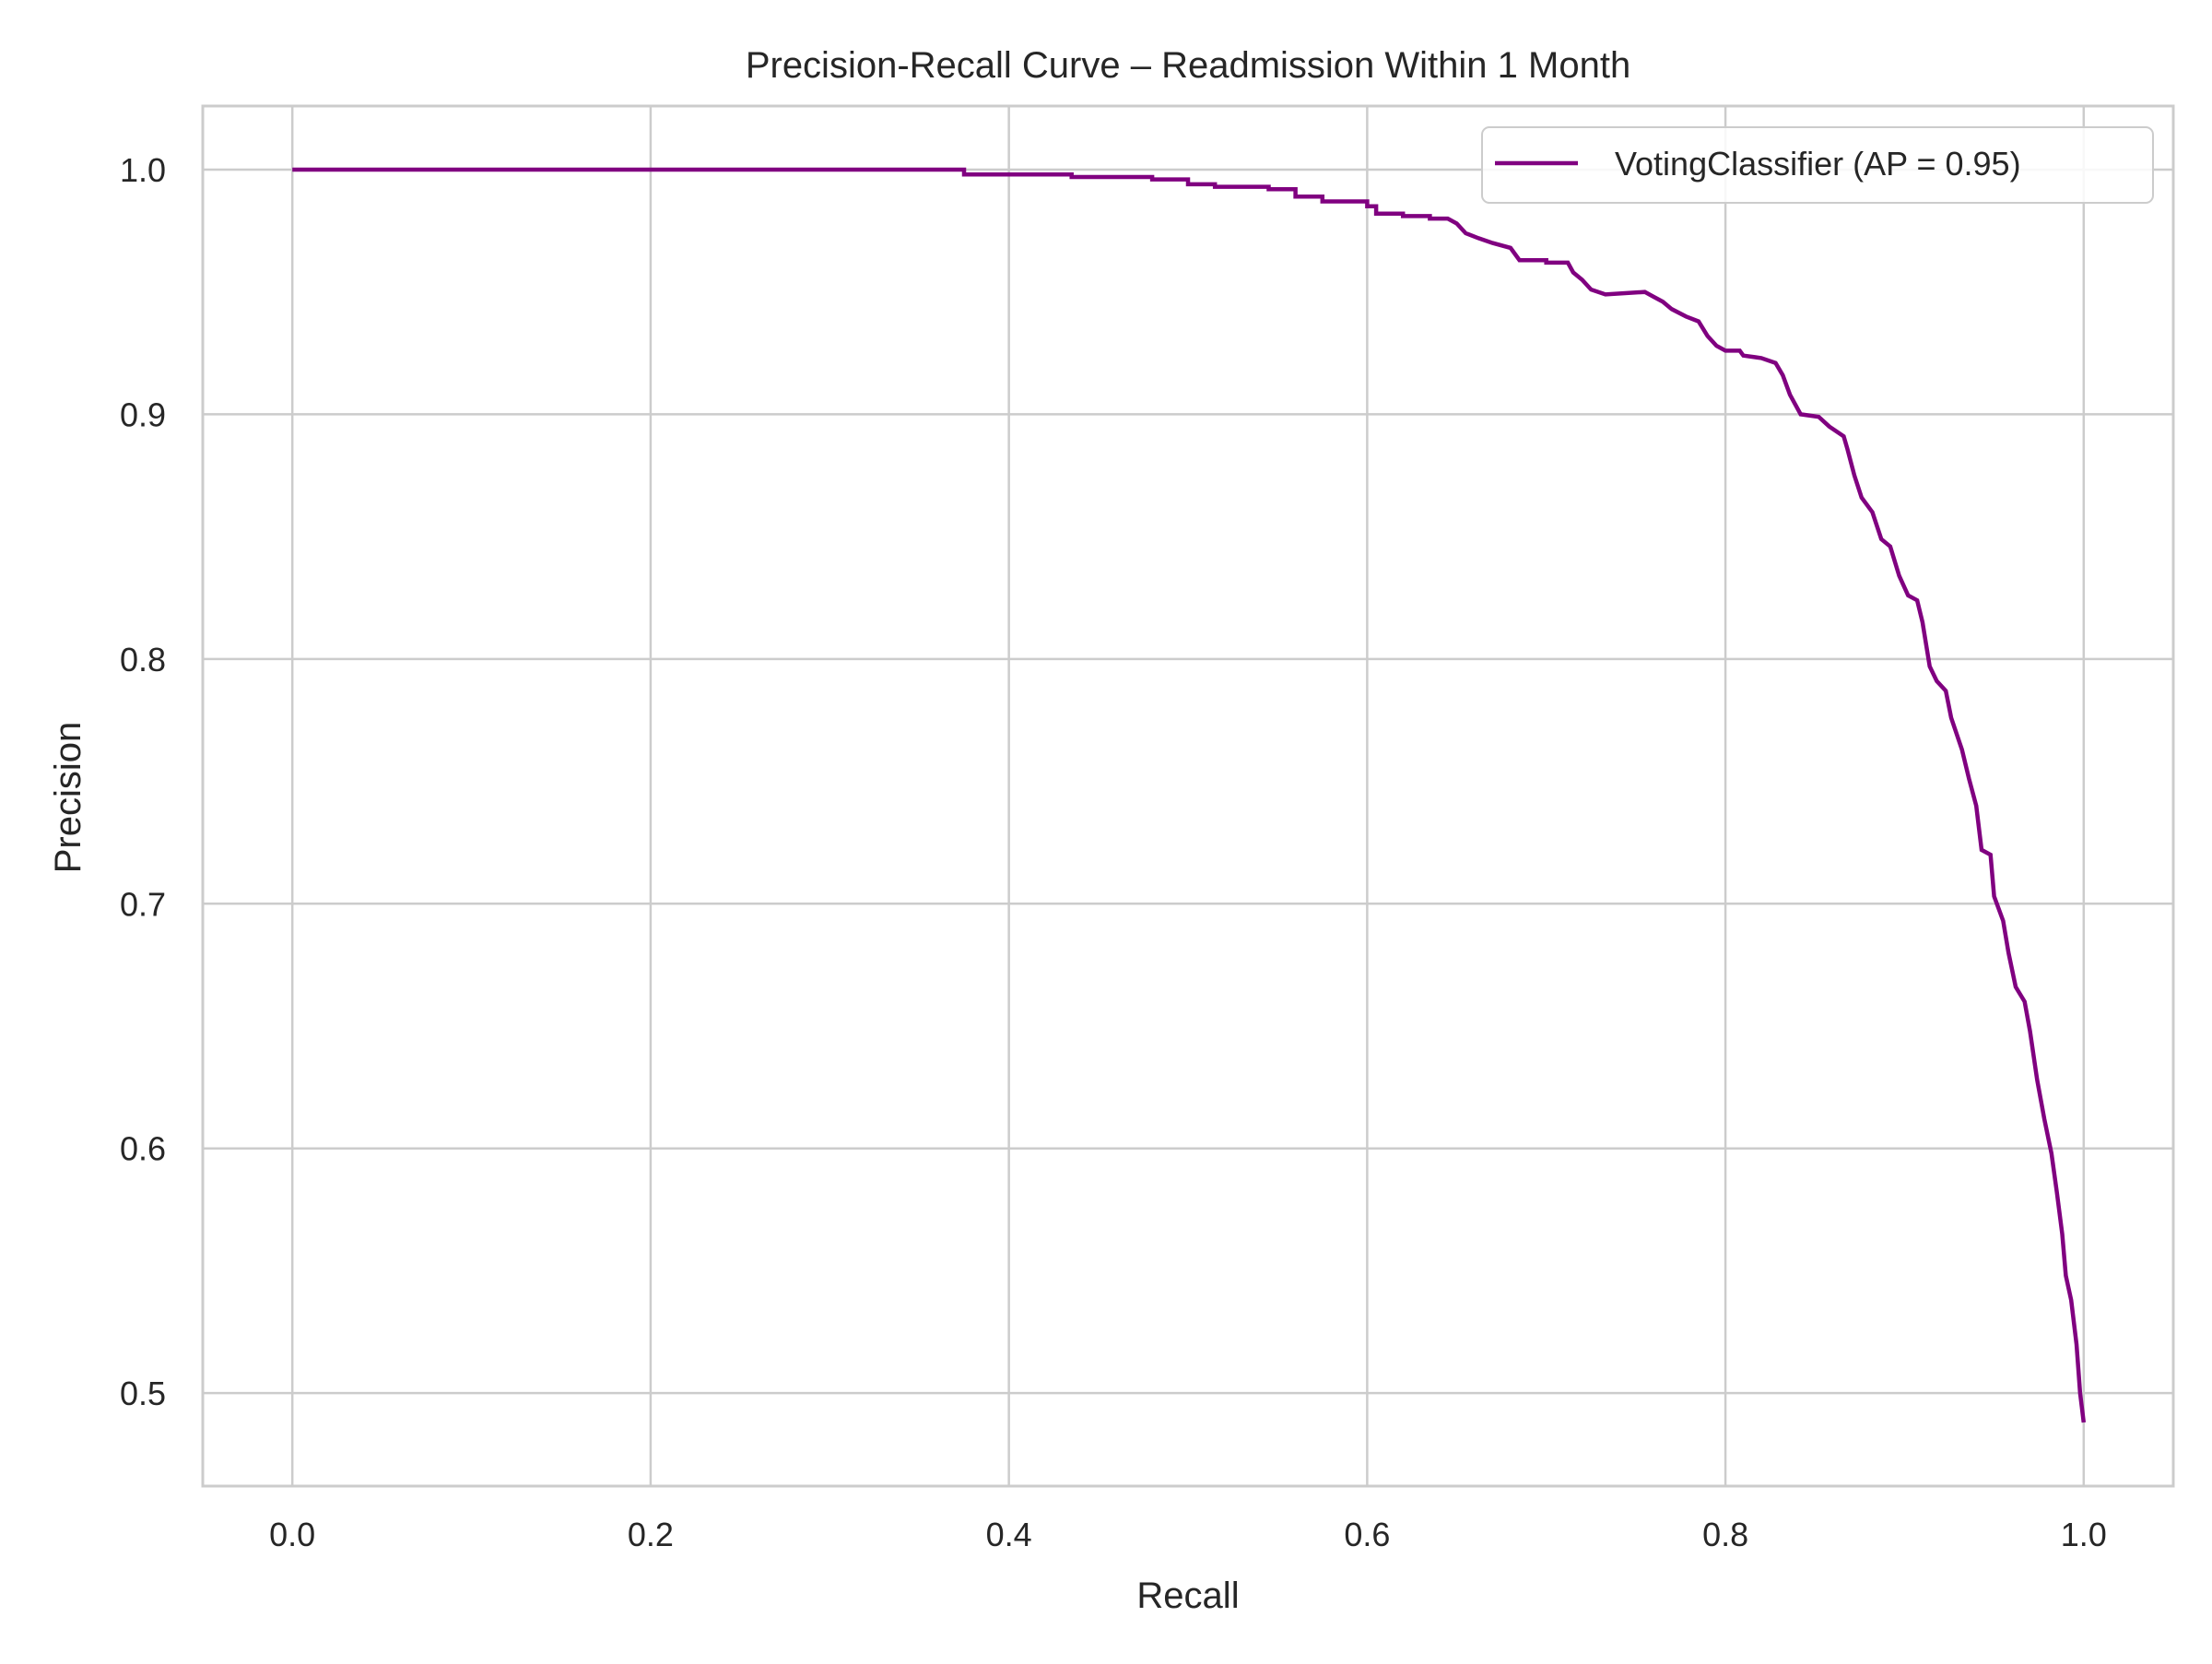 This screenshot has height=1664, width=2212. Describe the element at coordinates (143, 170) in the screenshot. I see `y-tick-label: 1.0` at that location.